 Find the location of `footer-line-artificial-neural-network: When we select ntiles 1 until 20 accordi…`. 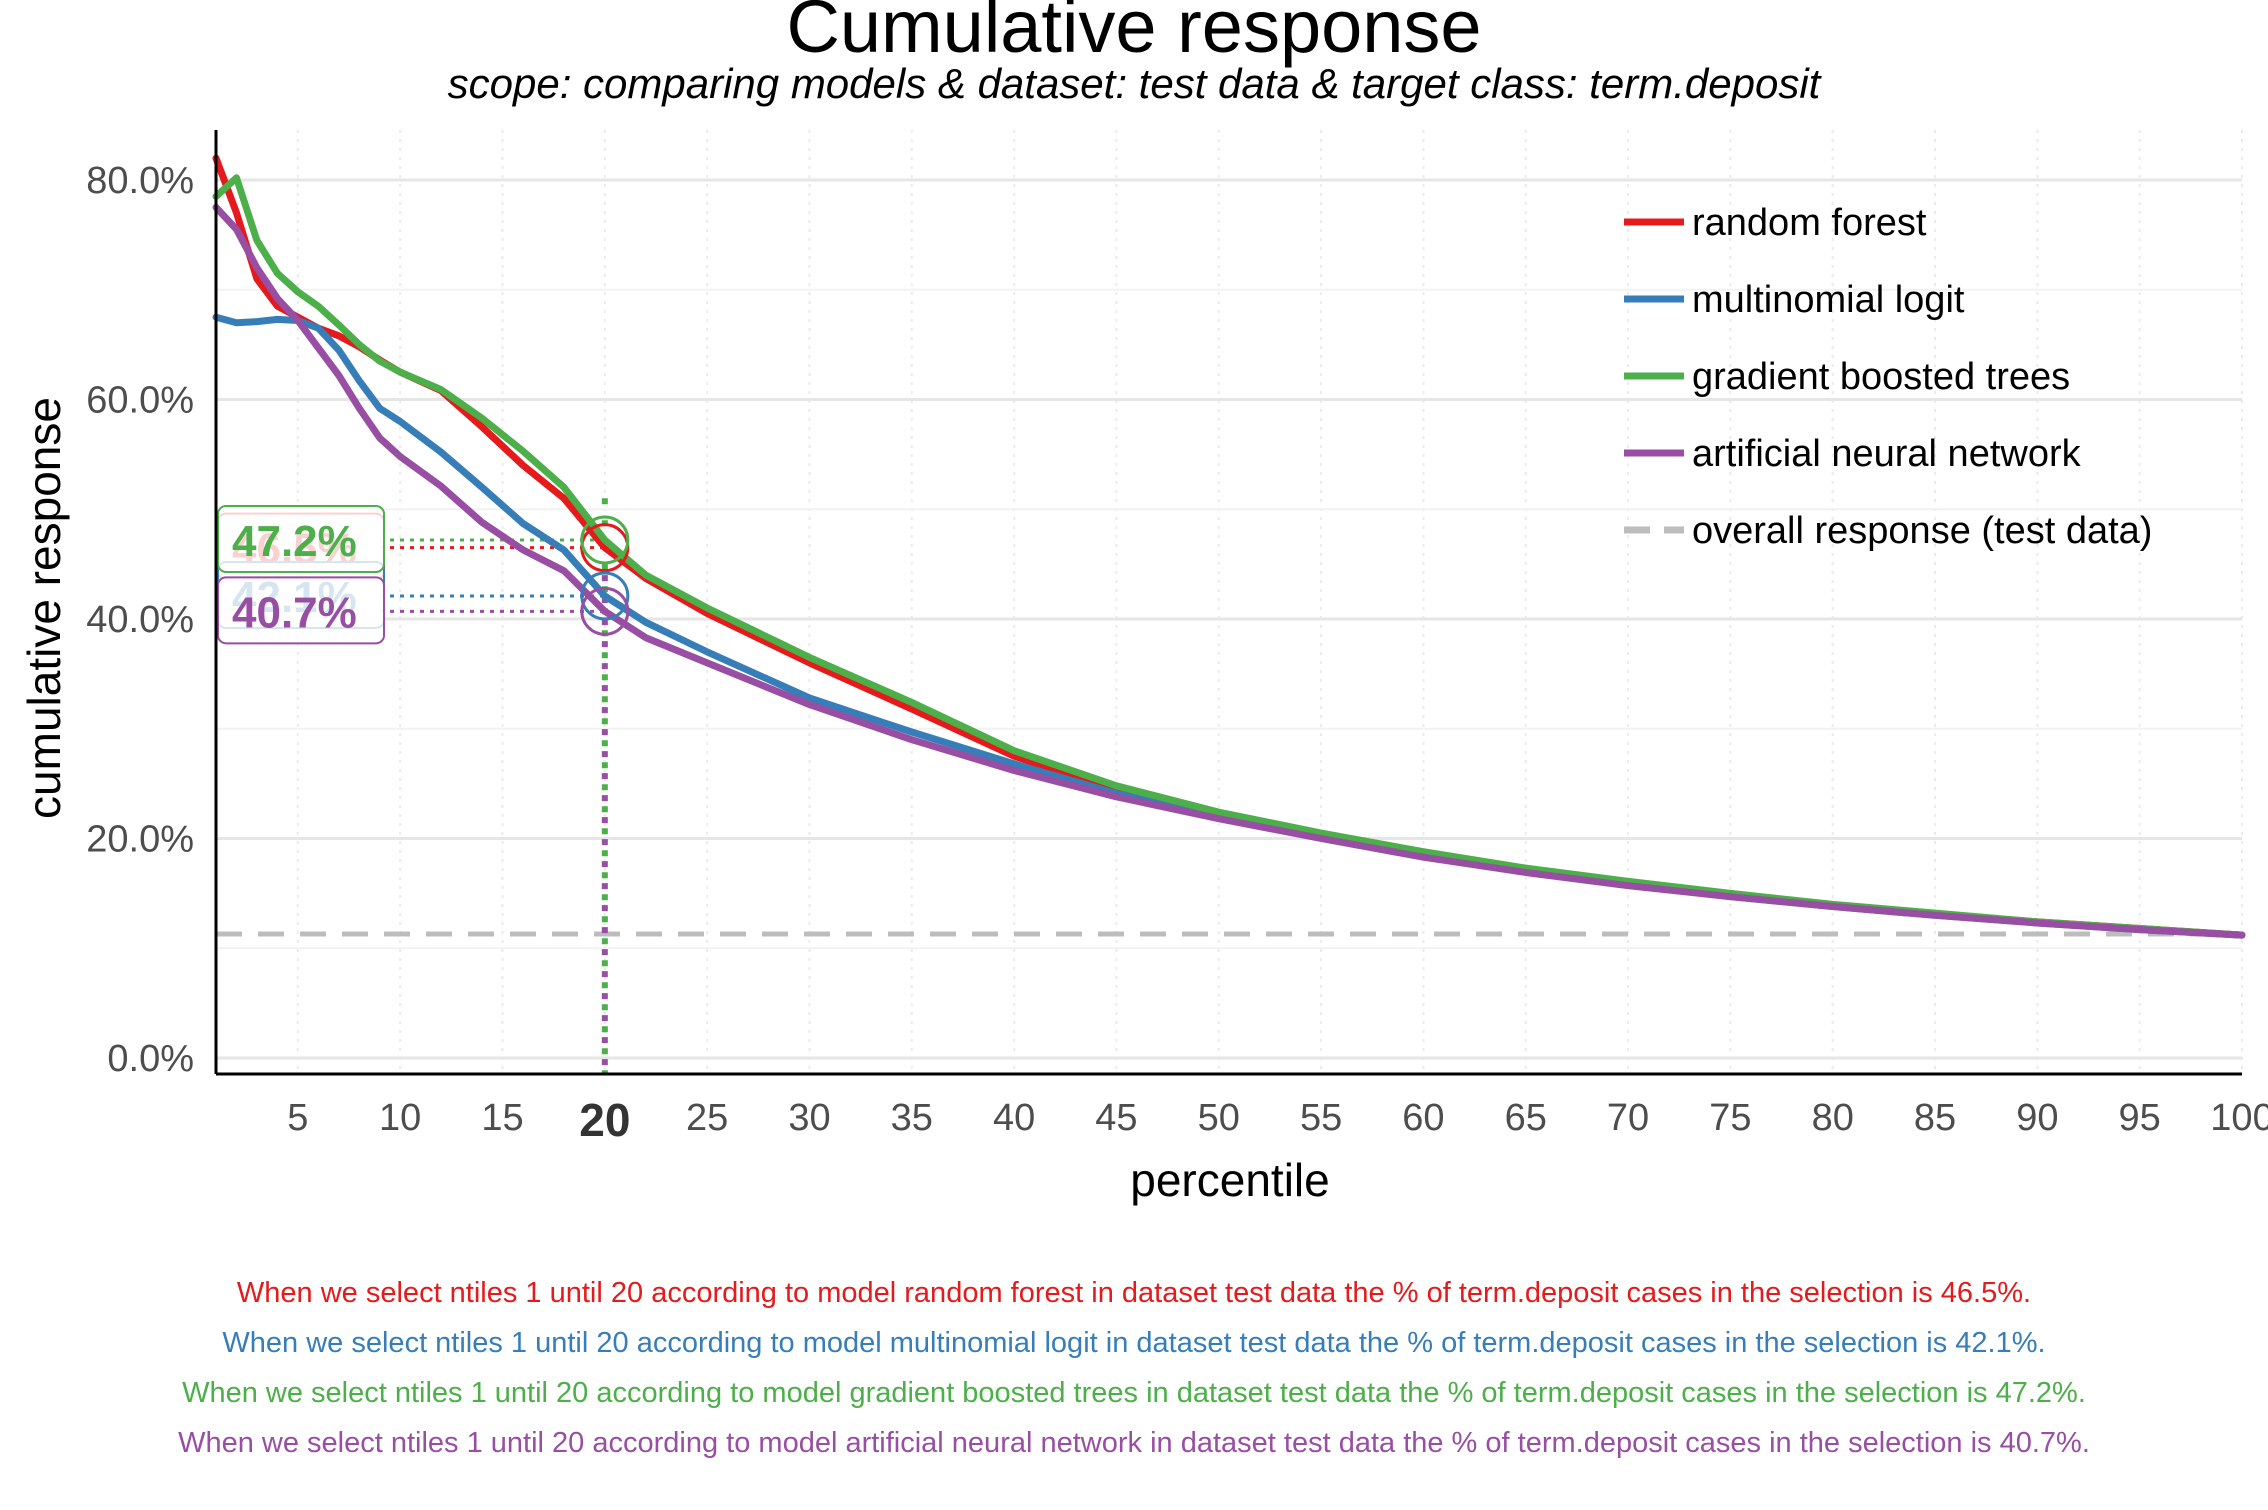

footer-line-artificial-neural-network: When we select ntiles 1 until 20 accordi… is located at coordinates (1134, 1443).